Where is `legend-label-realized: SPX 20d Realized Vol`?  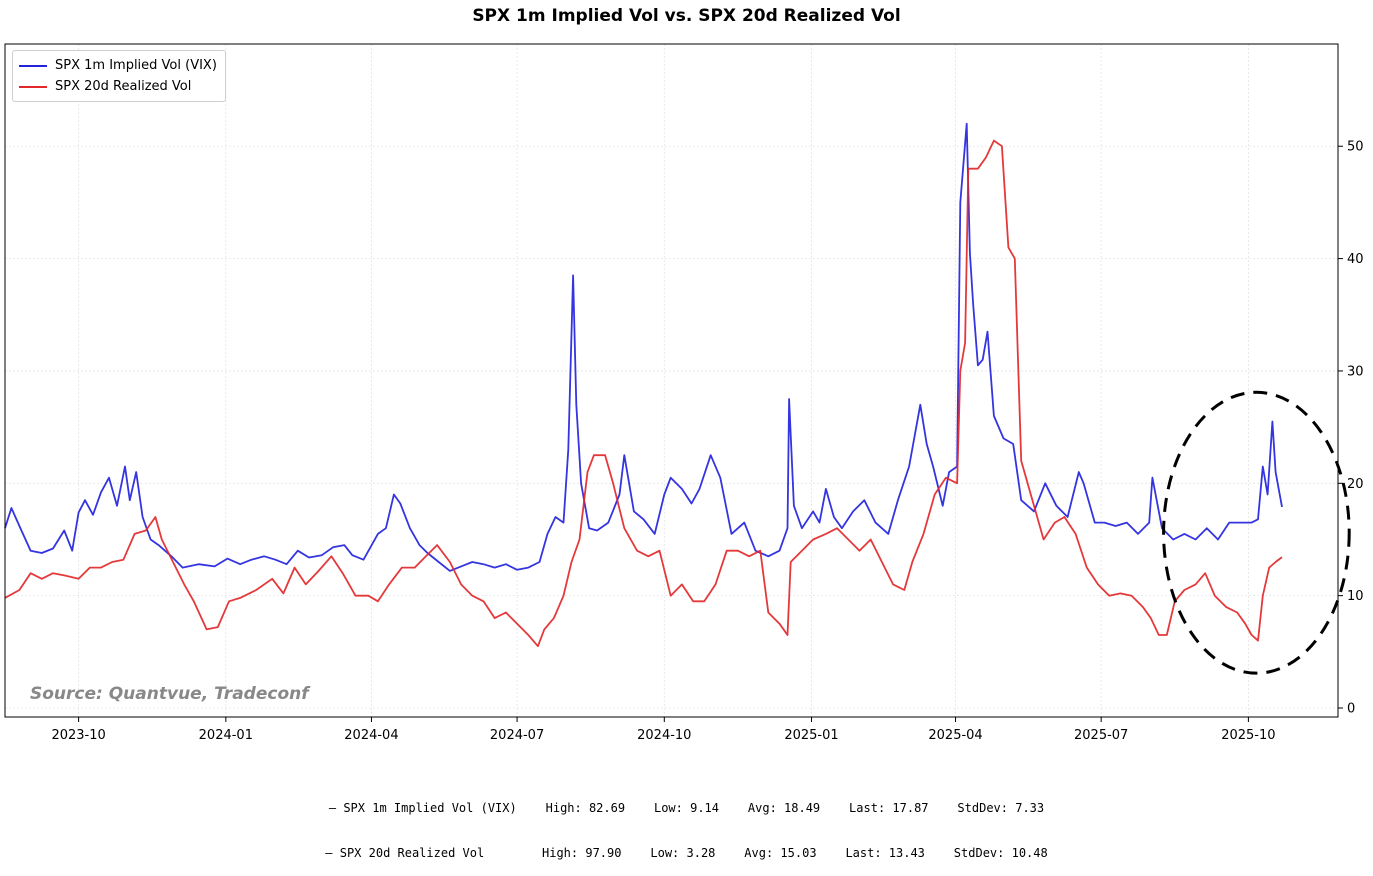 legend-label-realized: SPX 20d Realized Vol is located at coordinates (123, 86).